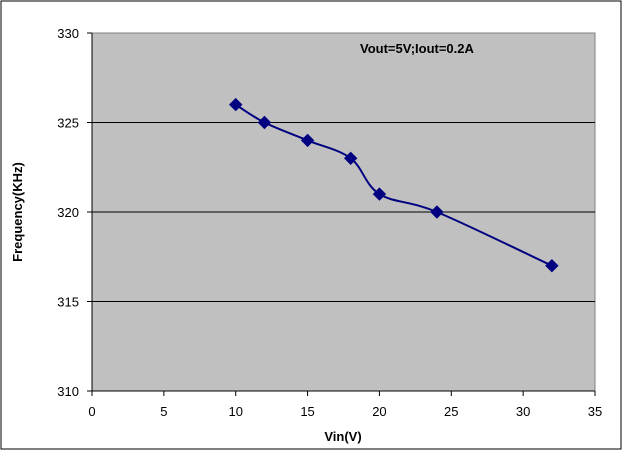  I want to click on x-tick-label-5: 25, so click(451, 411).